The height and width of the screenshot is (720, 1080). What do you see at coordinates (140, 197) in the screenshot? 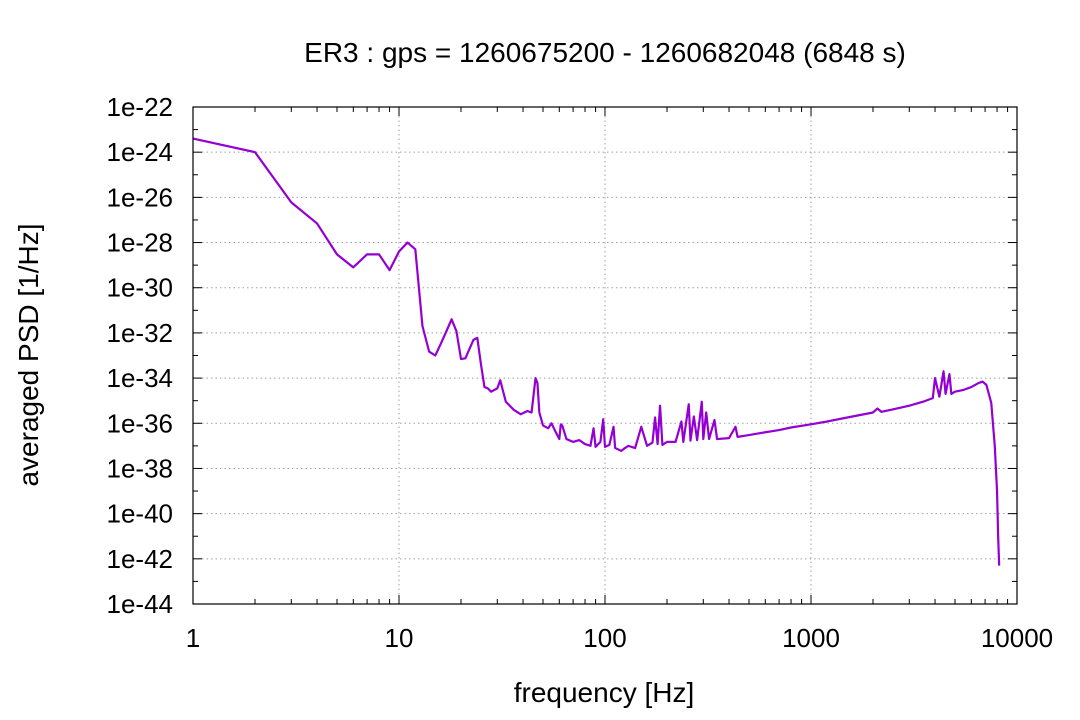
I see `y-tick-label: 1e-26` at bounding box center [140, 197].